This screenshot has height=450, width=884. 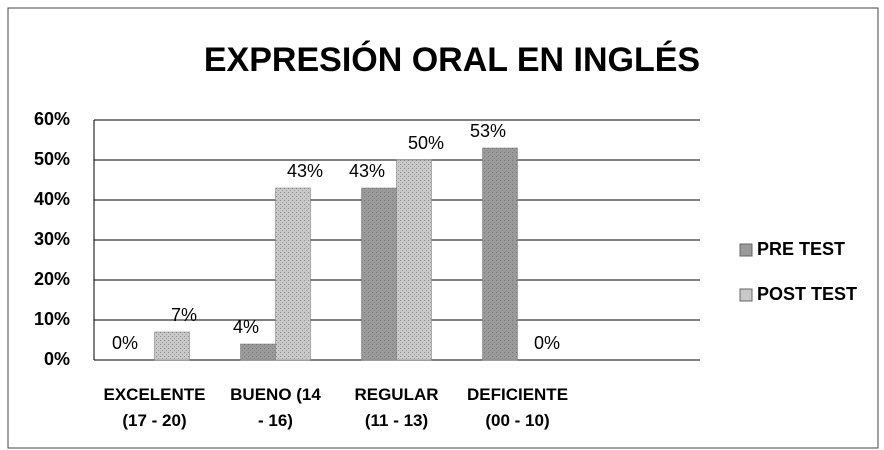 I want to click on data-label: 50%, so click(x=426, y=143).